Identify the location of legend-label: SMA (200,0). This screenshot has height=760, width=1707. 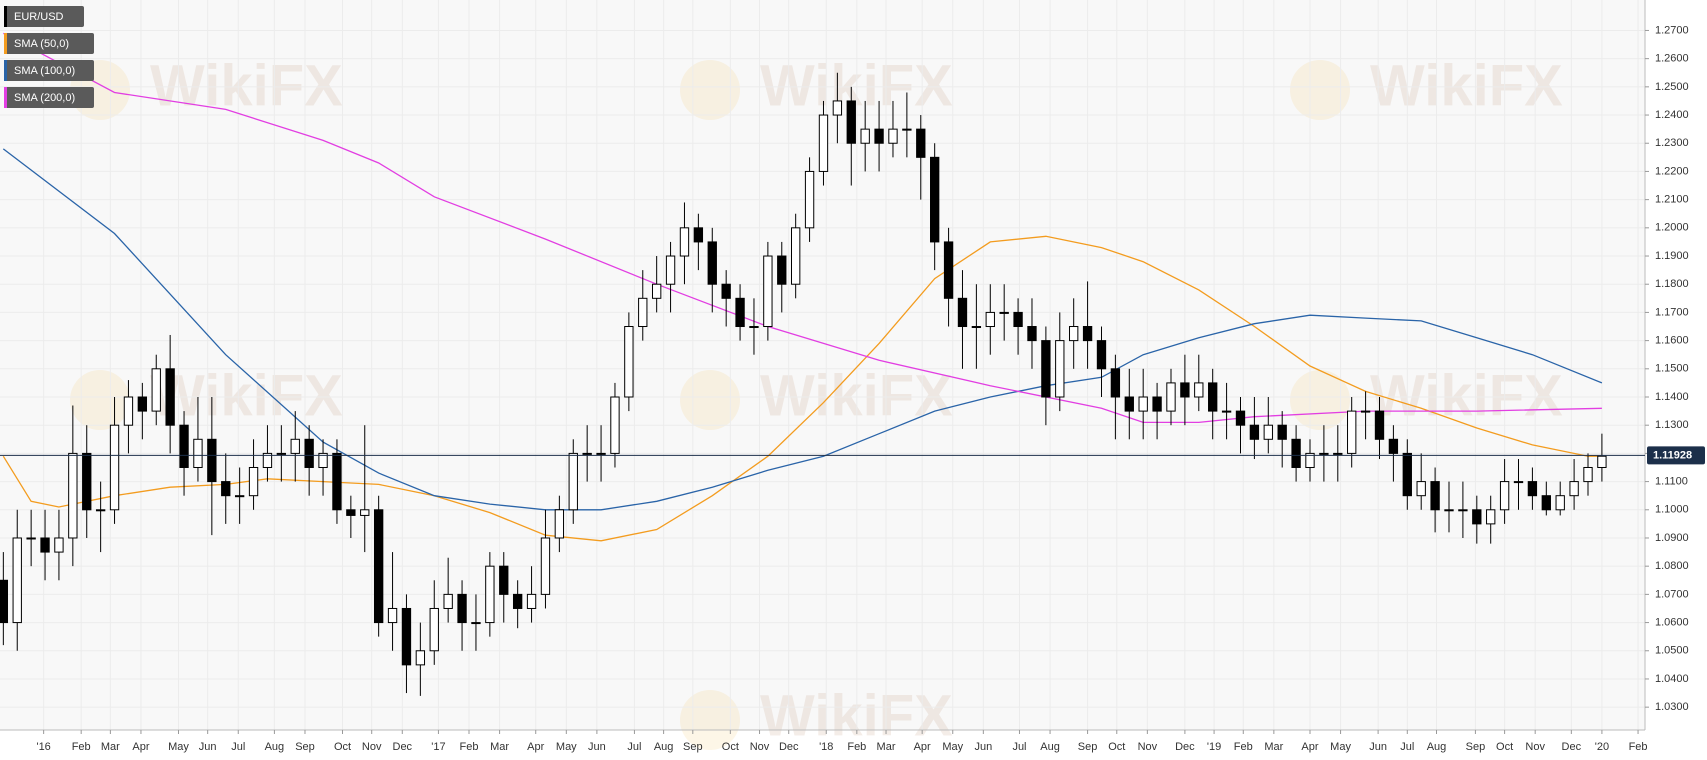
(44, 98).